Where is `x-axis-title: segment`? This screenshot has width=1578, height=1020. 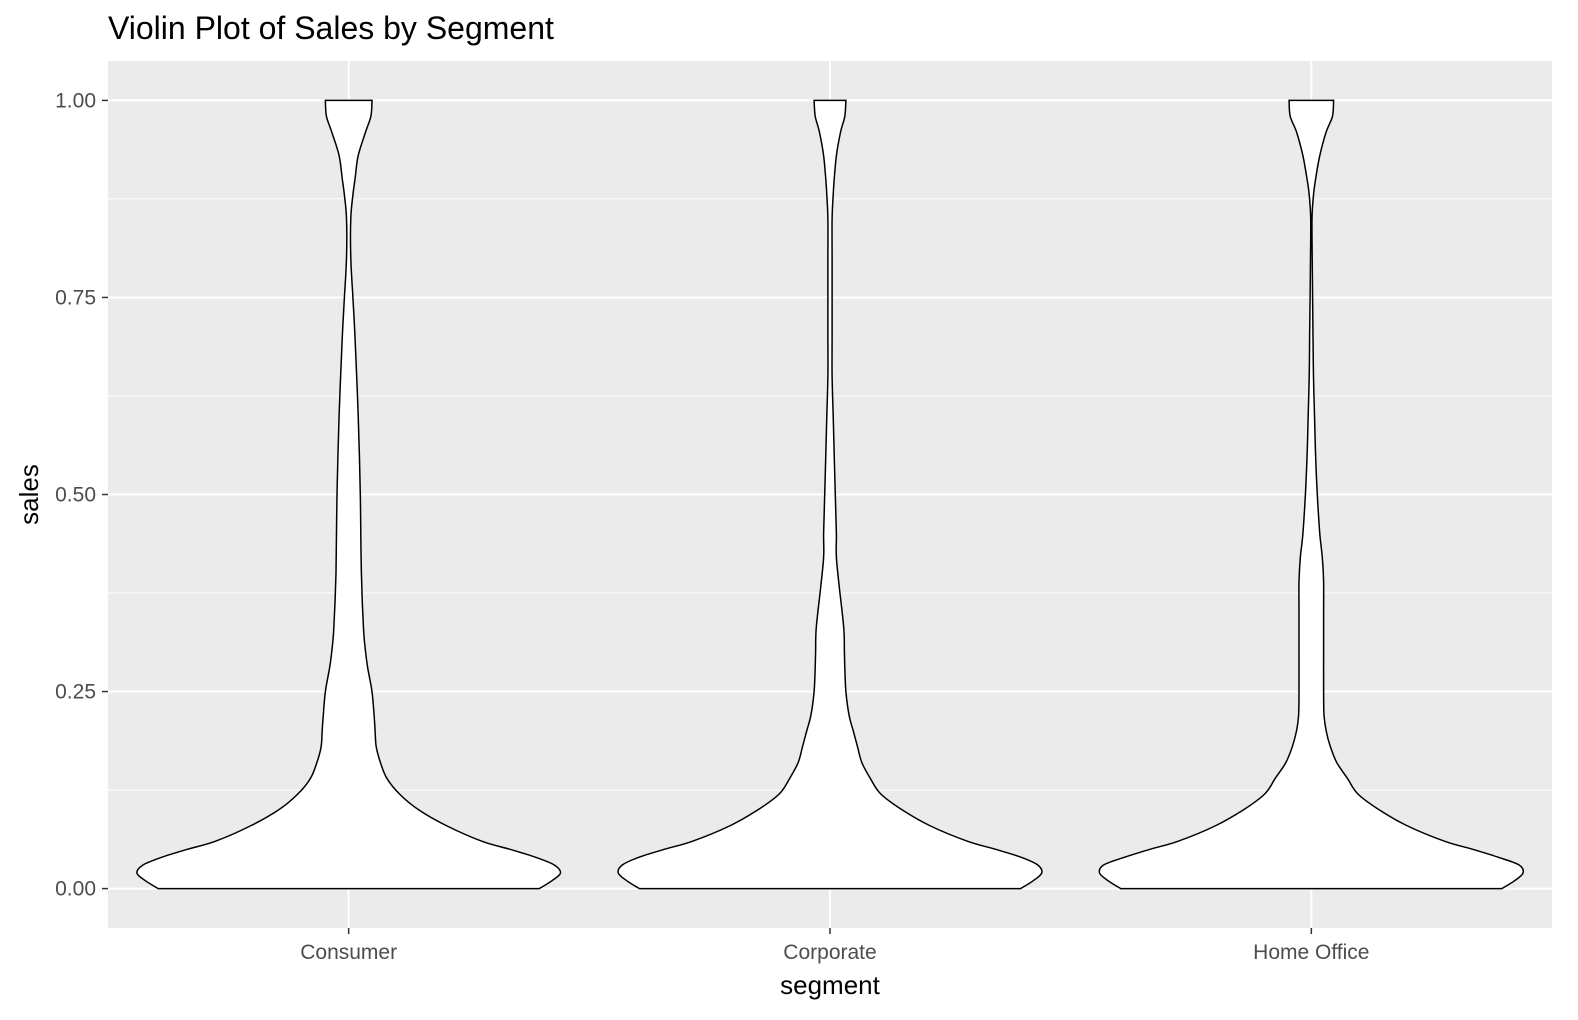
x-axis-title: segment is located at coordinates (830, 985).